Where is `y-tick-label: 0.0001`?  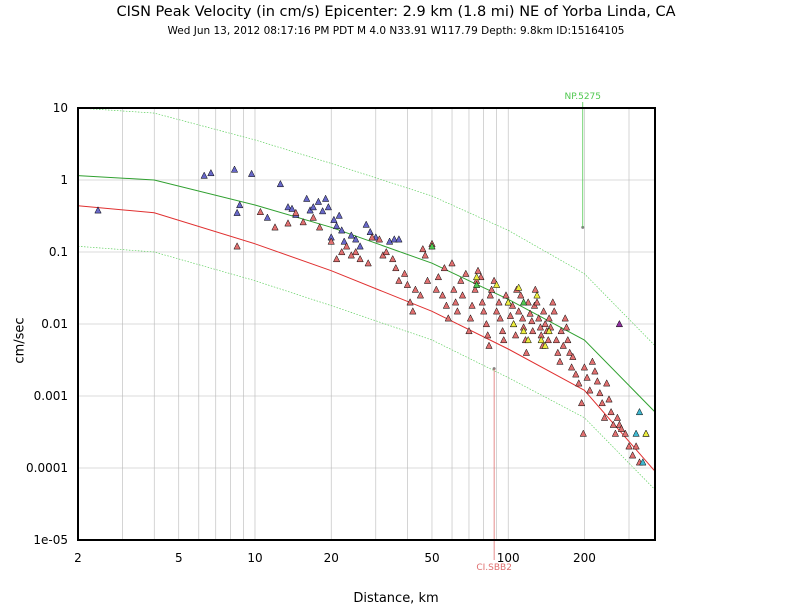 y-tick-label: 0.0001 is located at coordinates (47, 468).